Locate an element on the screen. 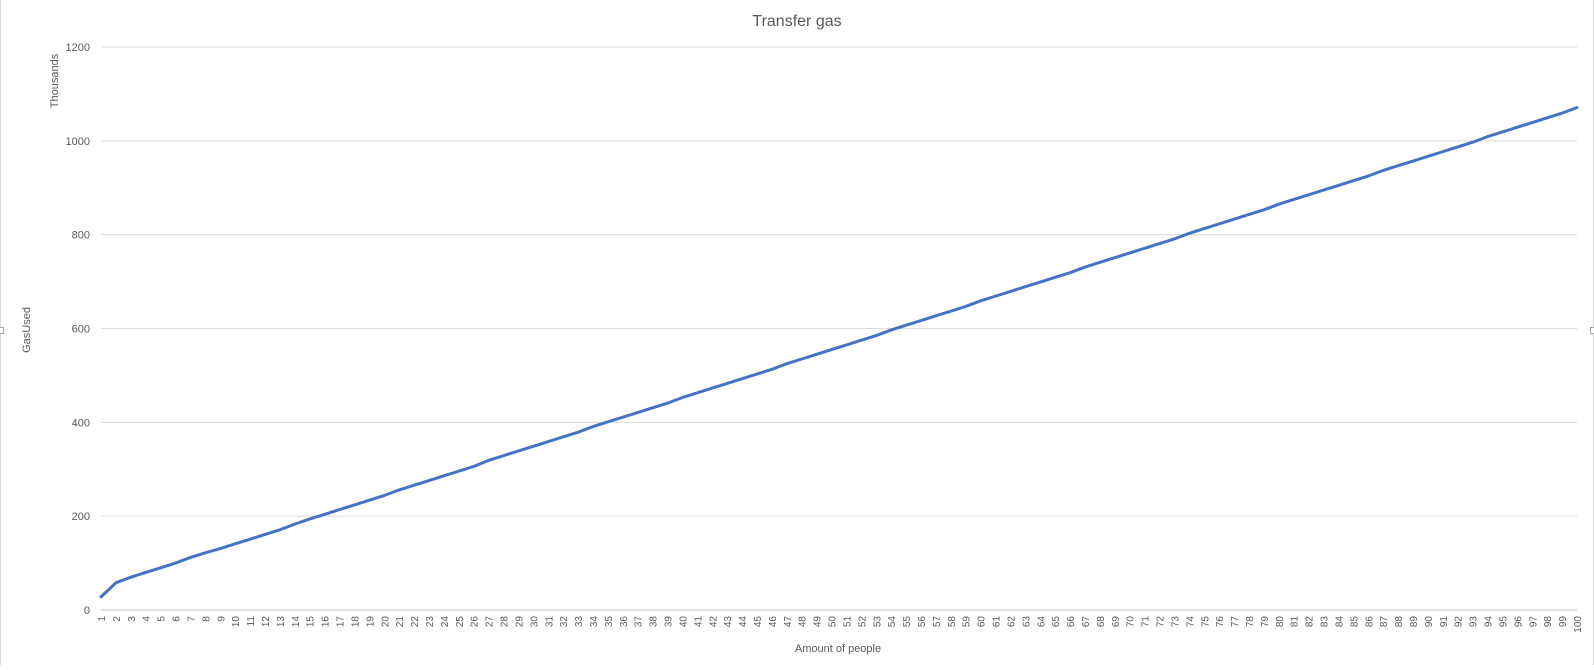  x-tick-label: 6 is located at coordinates (177, 619).